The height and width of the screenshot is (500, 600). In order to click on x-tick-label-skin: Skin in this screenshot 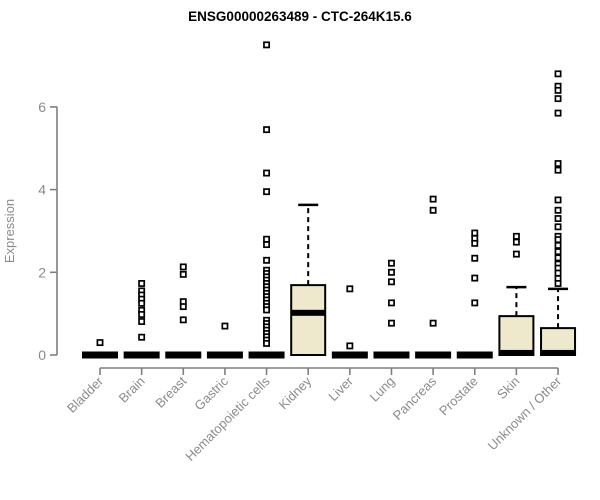, I will do `click(508, 388)`.